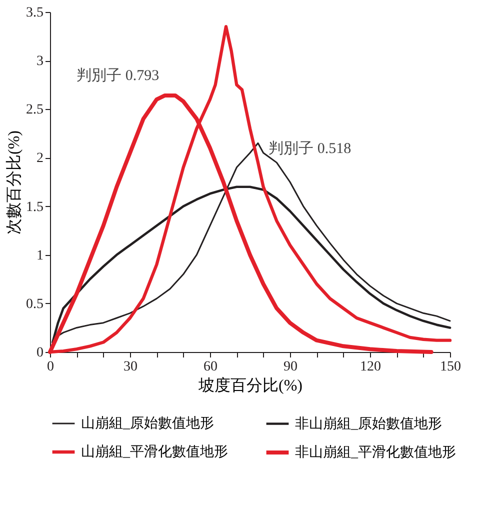 The height and width of the screenshot is (508, 504). Describe the element at coordinates (370, 367) in the screenshot. I see `x-tick-label: 120` at that location.